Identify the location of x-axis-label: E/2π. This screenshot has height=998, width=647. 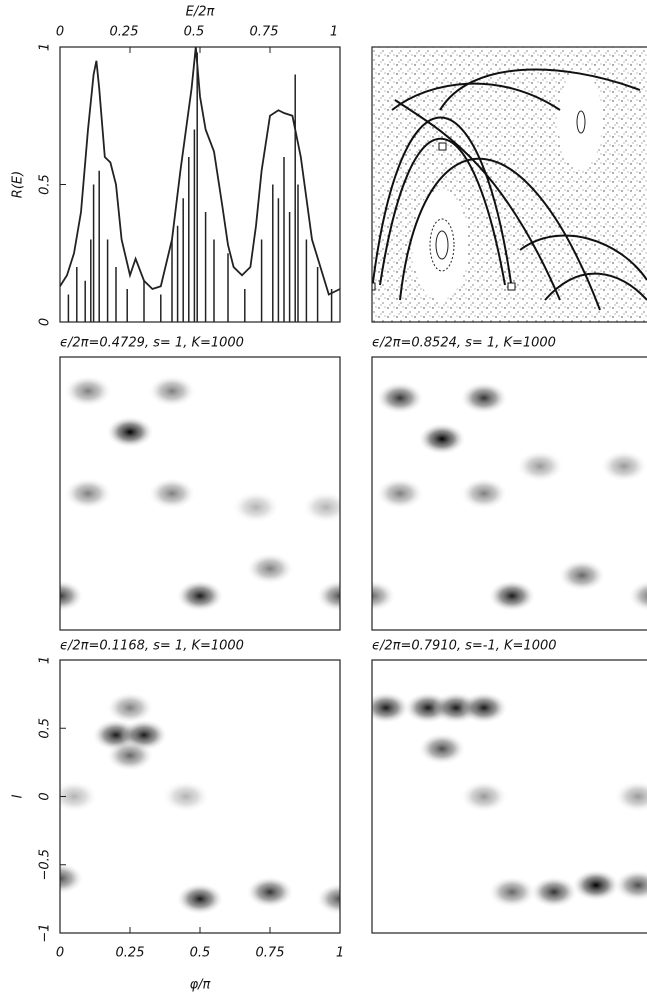
(200, 12).